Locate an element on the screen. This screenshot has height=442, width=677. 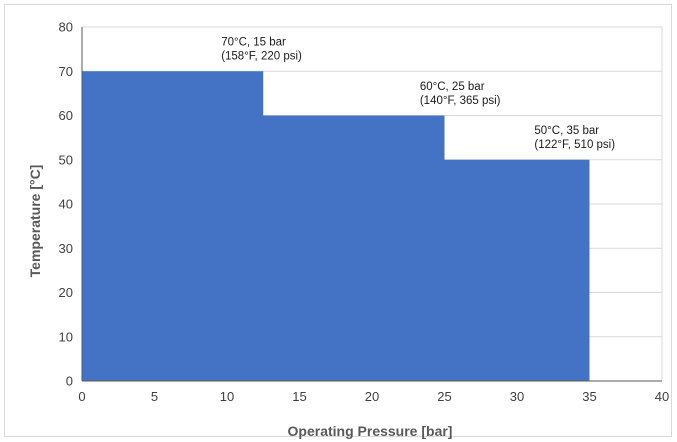
x-tick-label: 20 is located at coordinates (372, 396).